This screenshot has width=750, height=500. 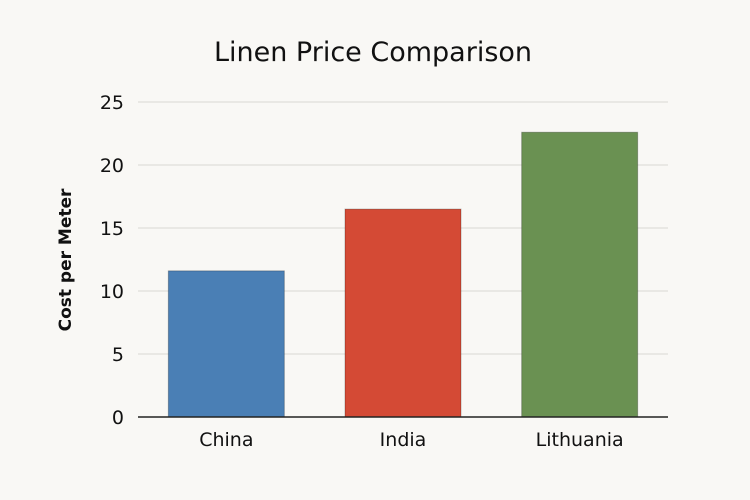 What do you see at coordinates (403, 440) in the screenshot?
I see `x-tick-label: India` at bounding box center [403, 440].